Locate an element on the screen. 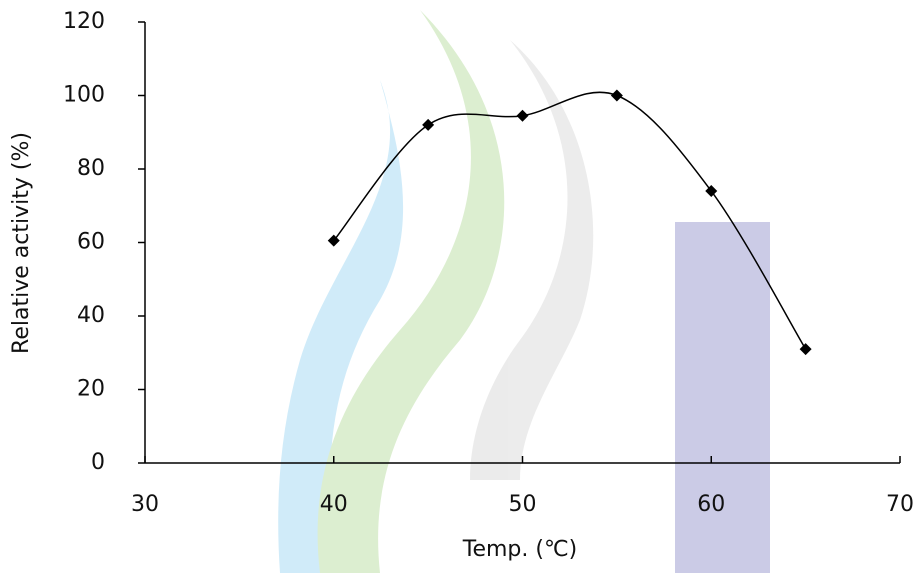 This screenshot has width=921, height=573. x-tick-label: 40 is located at coordinates (334, 504).